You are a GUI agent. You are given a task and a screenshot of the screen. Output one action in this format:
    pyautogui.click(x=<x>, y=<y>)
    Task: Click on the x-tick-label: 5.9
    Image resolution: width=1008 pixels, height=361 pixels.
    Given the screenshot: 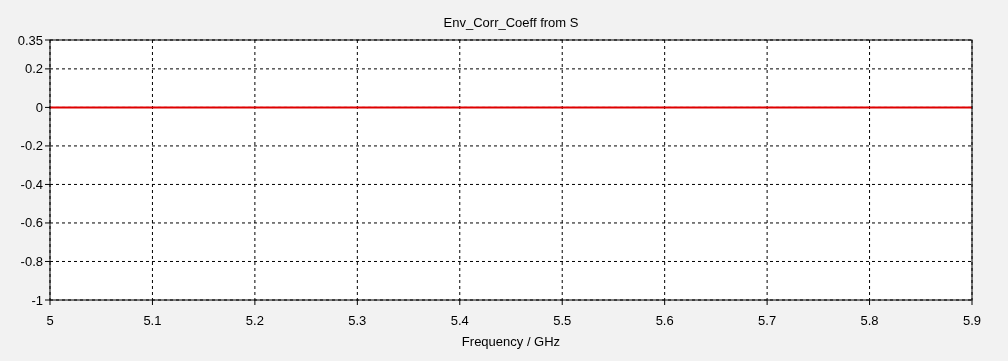 What is the action you would take?
    pyautogui.click(x=972, y=320)
    